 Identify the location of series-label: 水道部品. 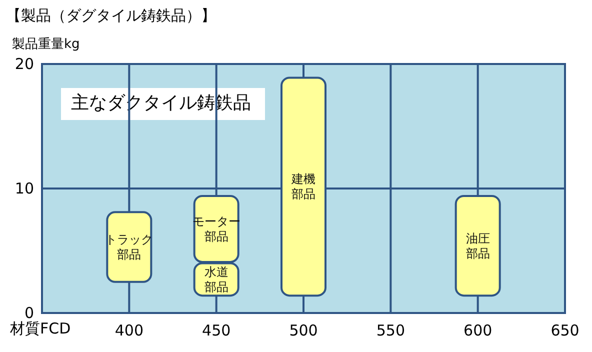
(216, 279).